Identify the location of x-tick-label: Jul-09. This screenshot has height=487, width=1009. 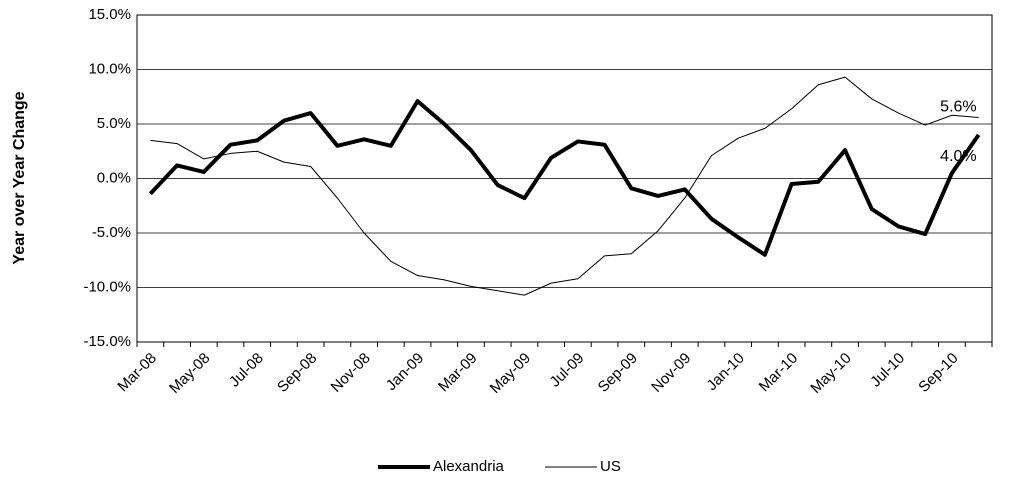
(567, 370).